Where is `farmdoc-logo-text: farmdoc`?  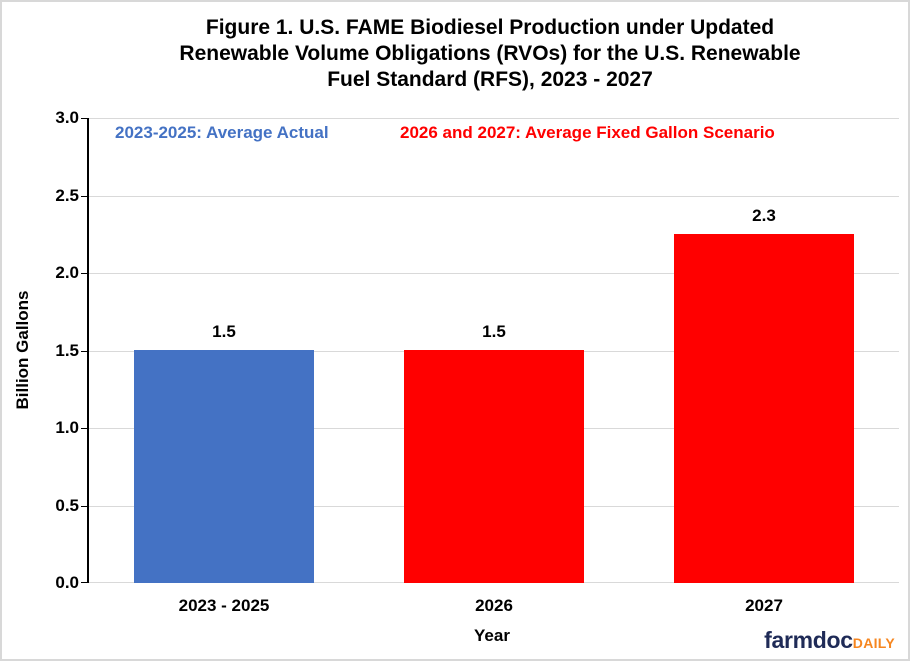
farmdoc-logo-text: farmdoc is located at coordinates (808, 640).